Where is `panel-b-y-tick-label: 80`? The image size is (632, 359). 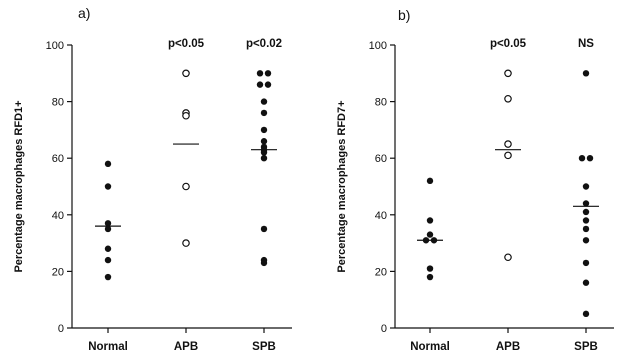
panel-b-y-tick-label: 80 is located at coordinates (381, 103).